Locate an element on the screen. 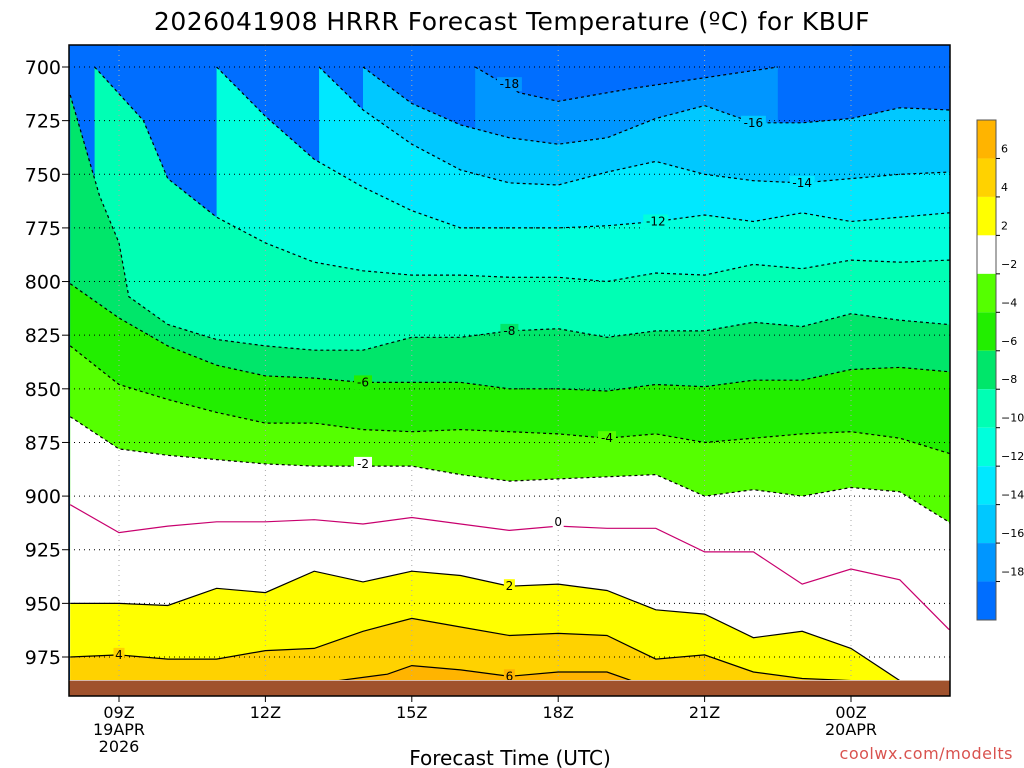 Image resolution: width=1024 pixels, height=768 pixels. y-tick-label-800: 800 is located at coordinates (43, 283).